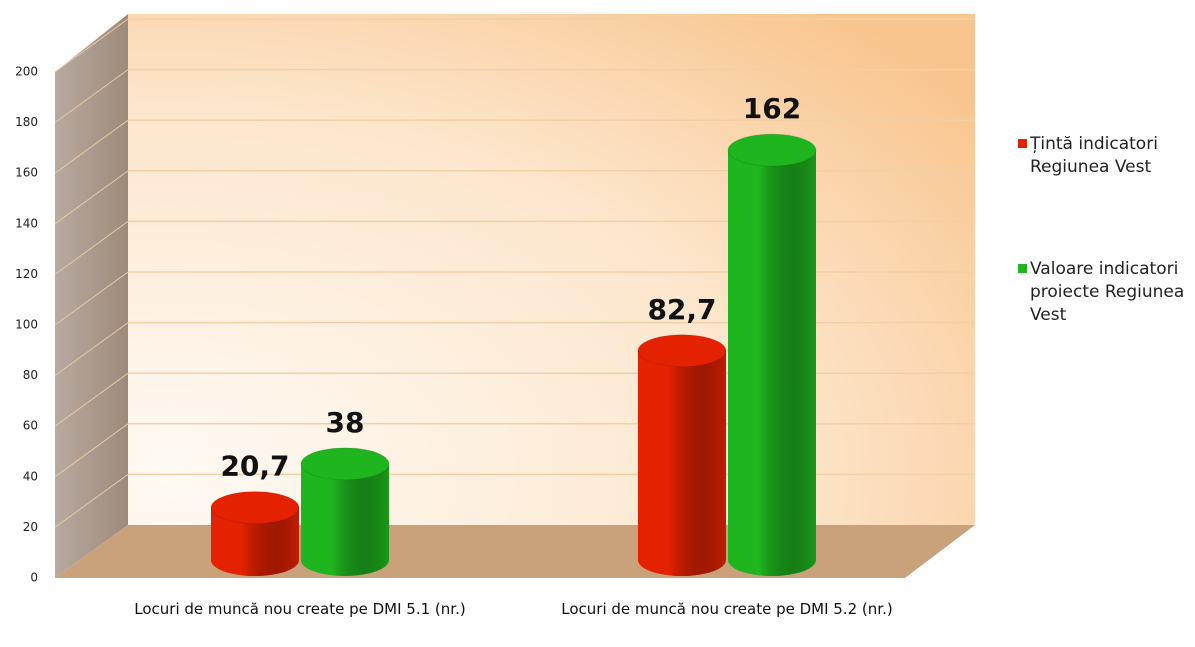 This screenshot has width=1195, height=647. Describe the element at coordinates (30, 476) in the screenshot. I see `y-tick-label: 40` at that location.